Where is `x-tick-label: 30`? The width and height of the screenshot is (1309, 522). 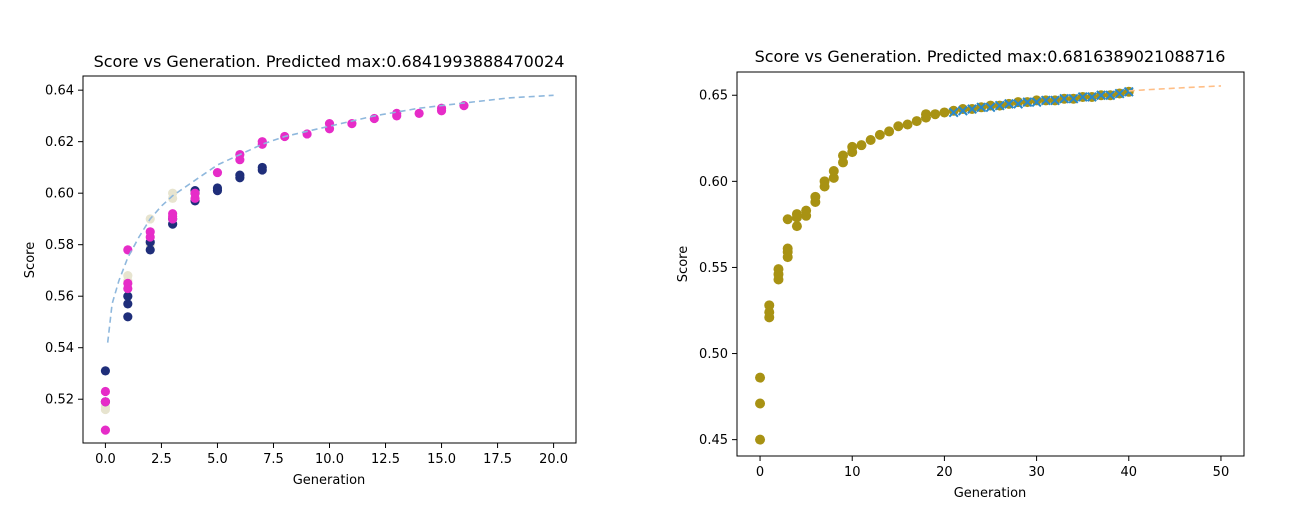 x-tick-label: 30 is located at coordinates (1036, 472).